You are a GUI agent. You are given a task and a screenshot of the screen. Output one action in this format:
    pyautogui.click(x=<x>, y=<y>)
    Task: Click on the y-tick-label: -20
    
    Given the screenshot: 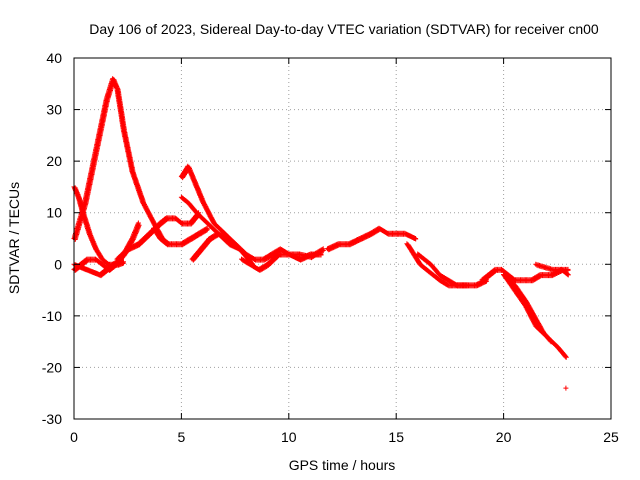 What is the action you would take?
    pyautogui.click(x=52, y=367)
    